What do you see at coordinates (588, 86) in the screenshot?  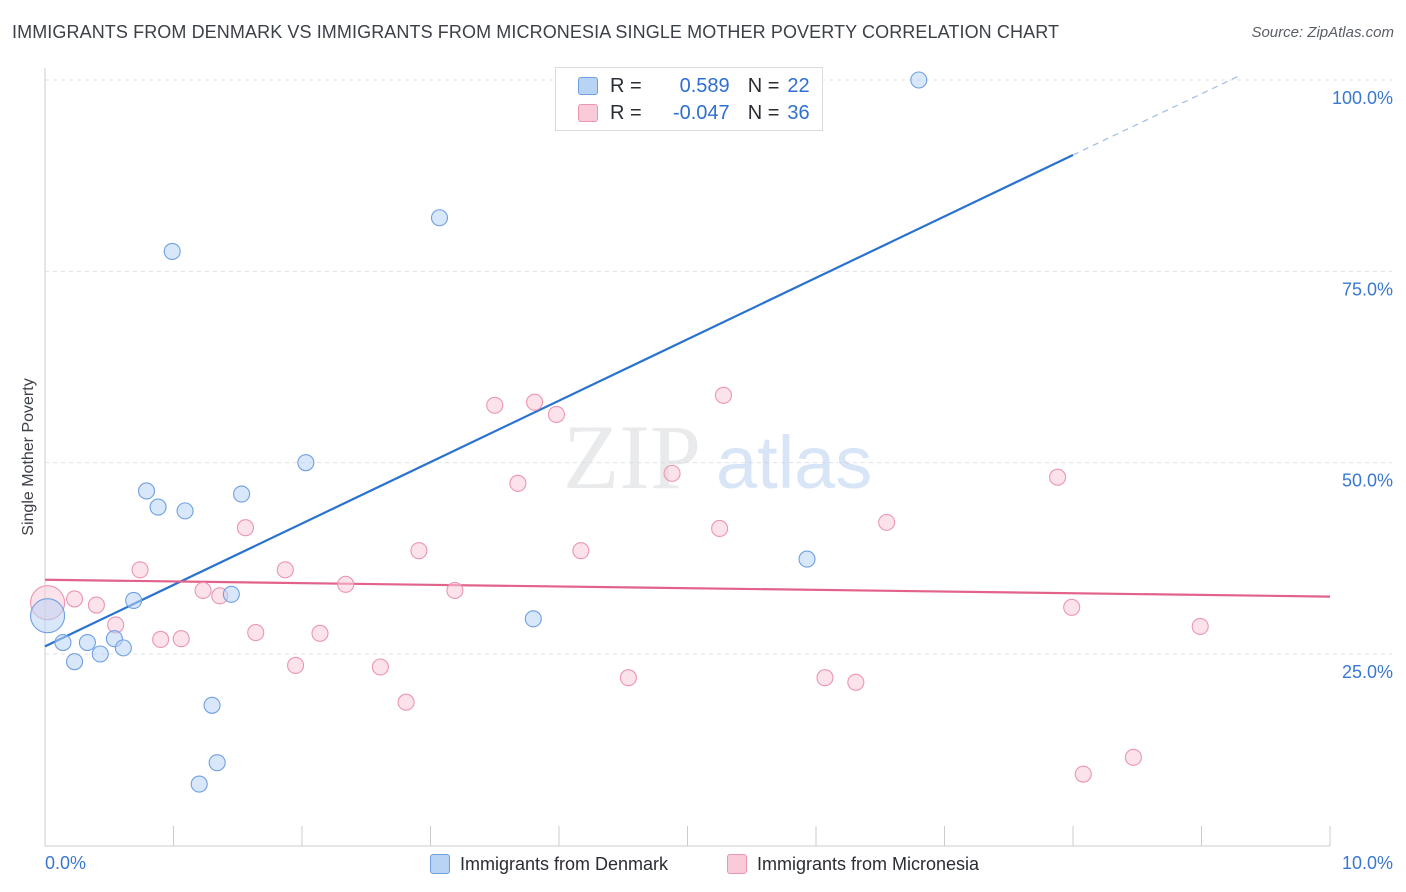 I see `denmark-swatch` at bounding box center [588, 86].